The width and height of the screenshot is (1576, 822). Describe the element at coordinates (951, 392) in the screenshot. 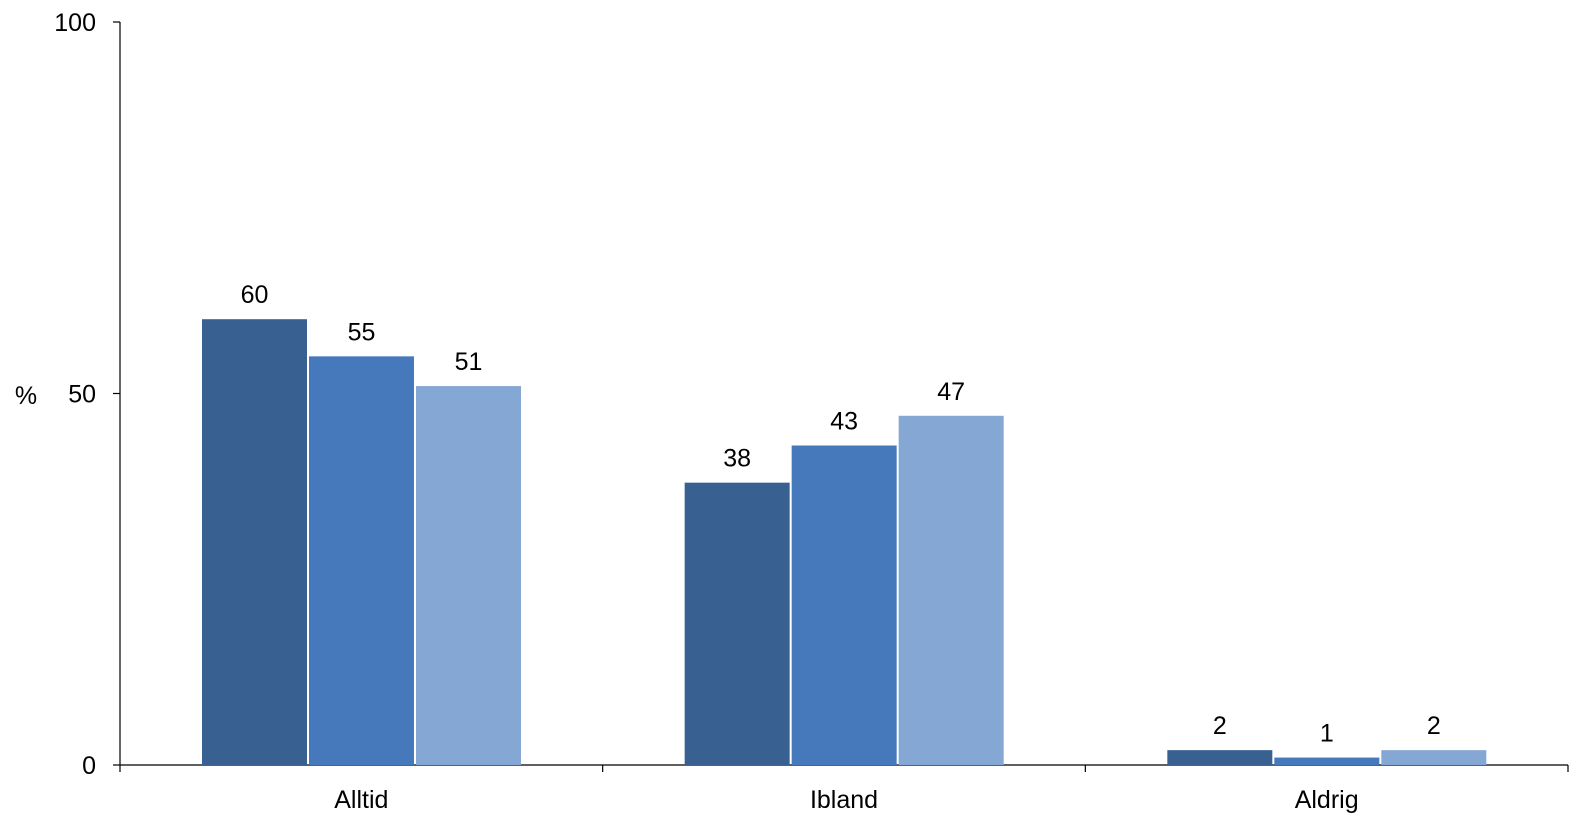

I see `data-label: 47` at that location.